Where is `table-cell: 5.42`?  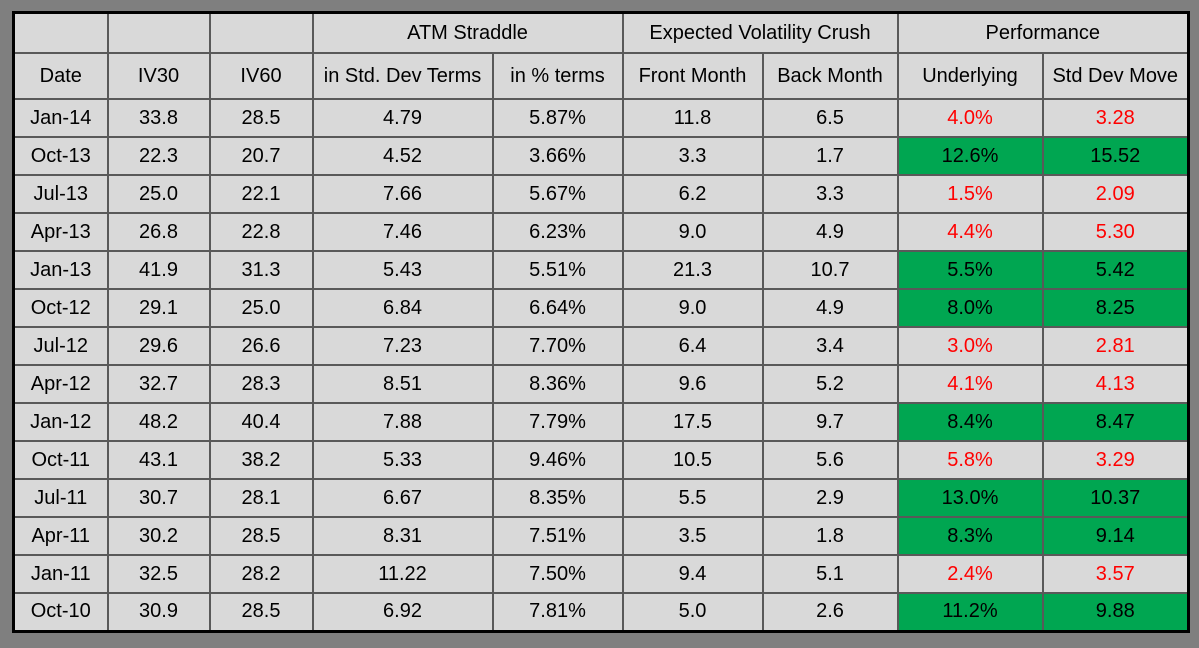
table-cell: 5.42 is located at coordinates (1115, 270).